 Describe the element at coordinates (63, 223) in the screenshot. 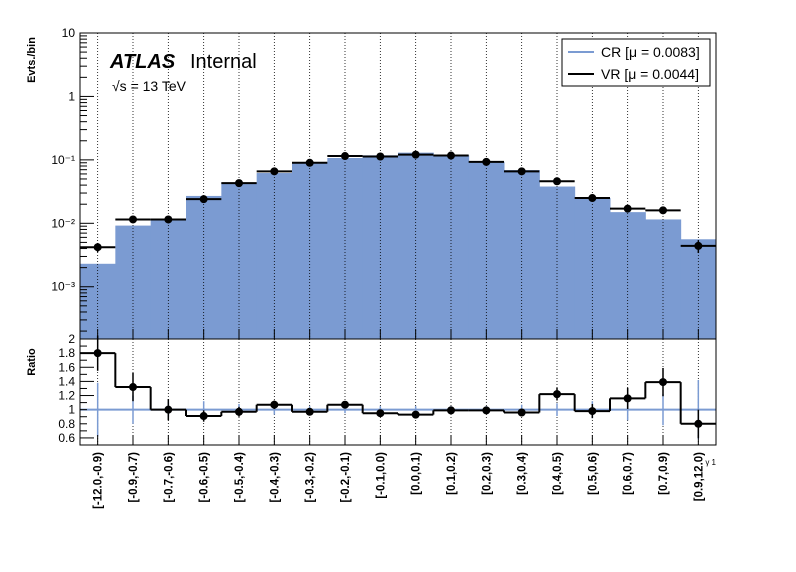

I see `y-tick-label: 10⁻²` at that location.